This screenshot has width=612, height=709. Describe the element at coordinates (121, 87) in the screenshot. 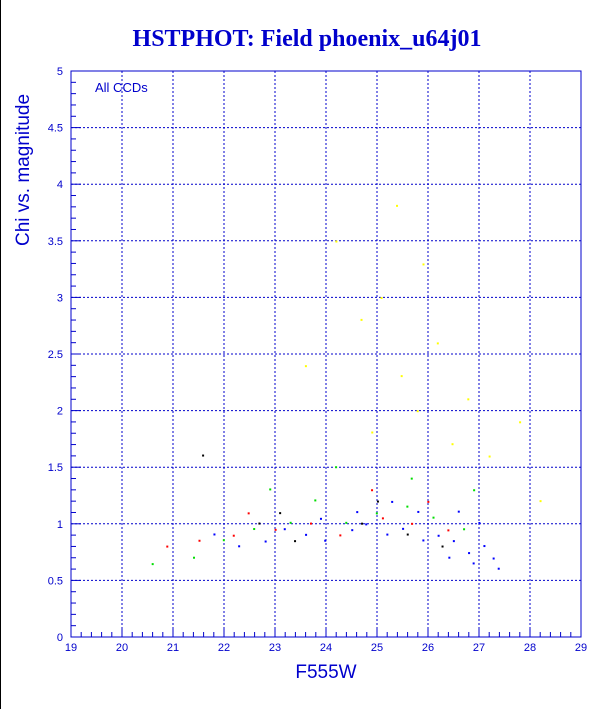

I see `annotation-all-ccds: All CCDs` at that location.